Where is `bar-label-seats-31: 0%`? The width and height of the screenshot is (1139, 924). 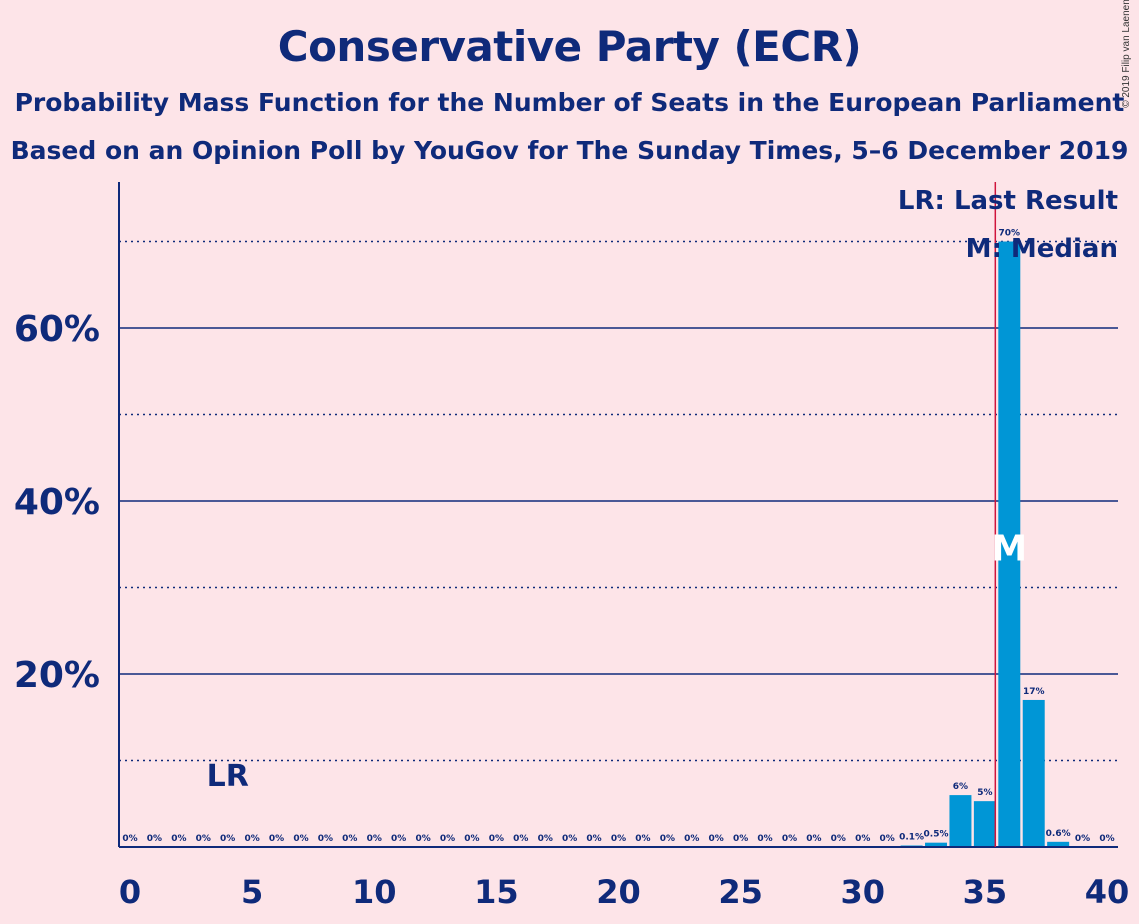 bar-label-seats-31: 0% is located at coordinates (887, 839).